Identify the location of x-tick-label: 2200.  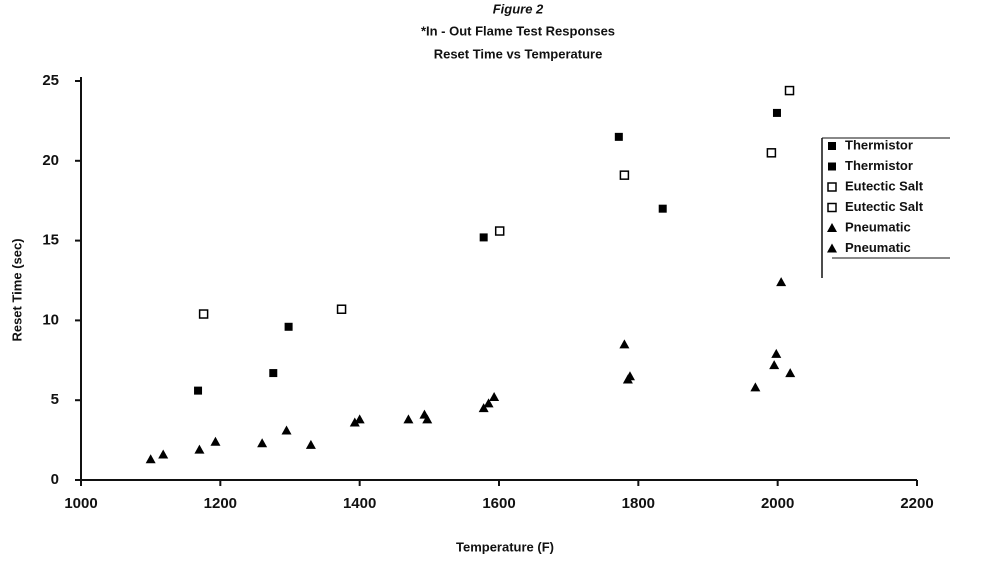
(916, 503).